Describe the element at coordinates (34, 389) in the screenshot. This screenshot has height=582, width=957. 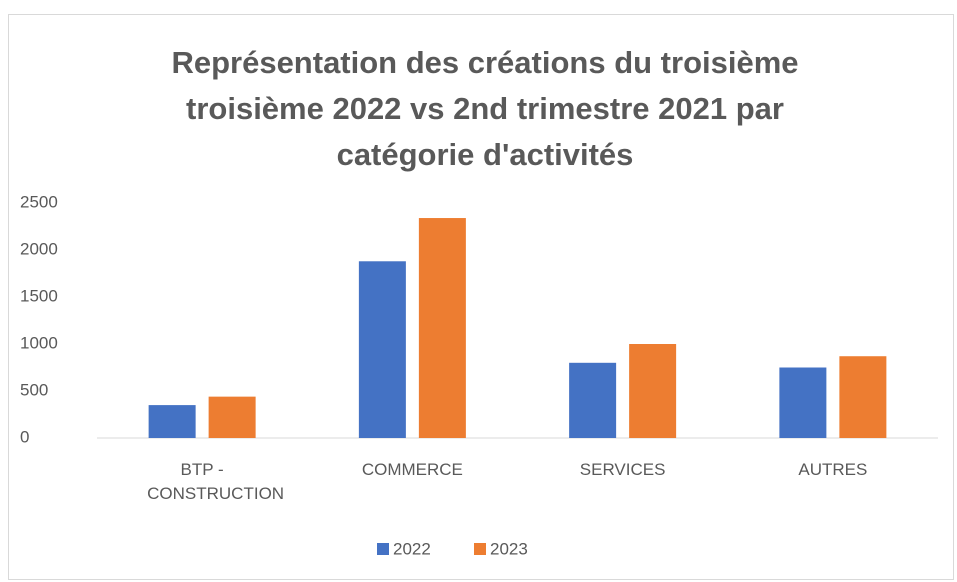
I see `y-tick-label: 500` at that location.